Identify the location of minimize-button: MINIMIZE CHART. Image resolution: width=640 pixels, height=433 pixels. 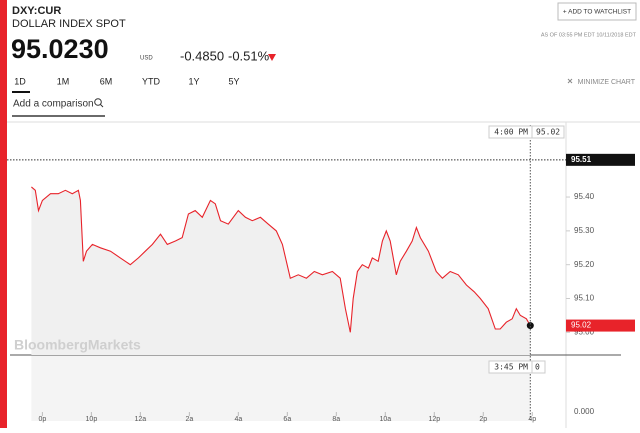
(607, 82).